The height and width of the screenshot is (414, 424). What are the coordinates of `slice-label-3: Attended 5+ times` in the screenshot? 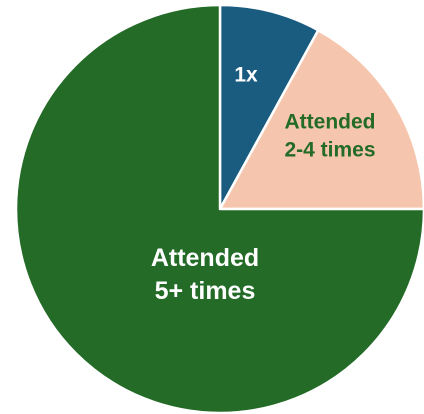 It's located at (205, 274).